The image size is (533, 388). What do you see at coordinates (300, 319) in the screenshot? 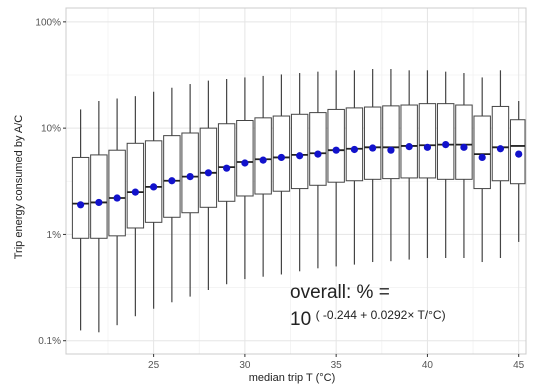
I see `annotation-base: 10` at bounding box center [300, 319].